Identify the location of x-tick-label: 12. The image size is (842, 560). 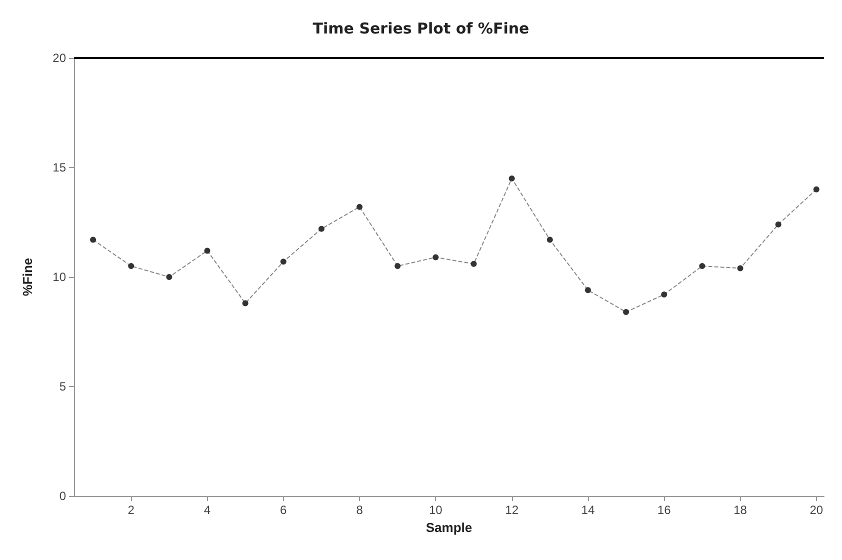
(512, 510).